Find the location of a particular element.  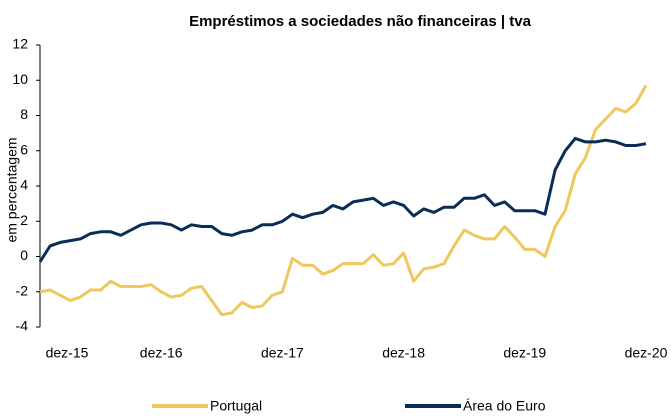

y-tick-label: 6 is located at coordinates (24, 149).